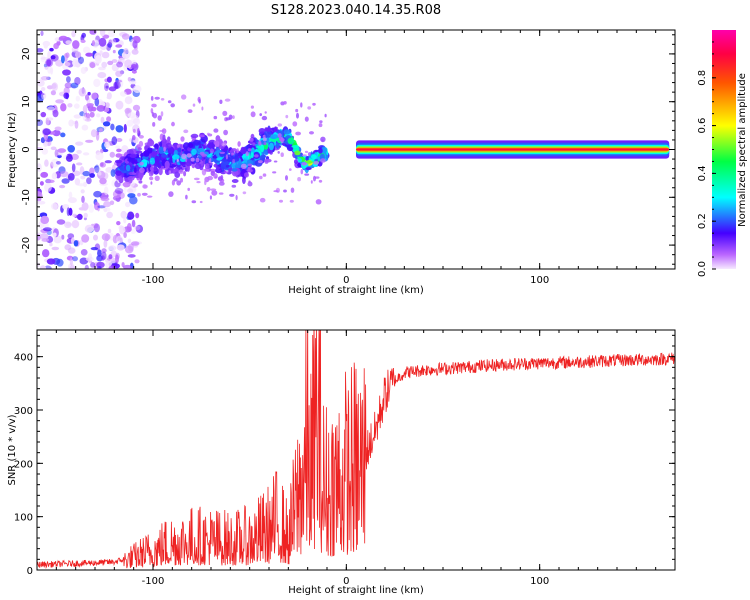 This screenshot has width=750, height=600. Describe the element at coordinates (539, 581) in the screenshot. I see `x-tick-label: 100` at that location.